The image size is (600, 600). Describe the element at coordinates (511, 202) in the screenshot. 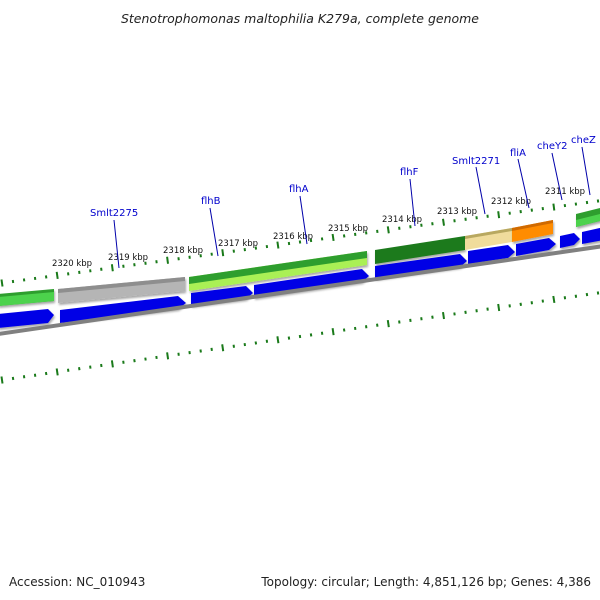

I see `scale-label: 2312 kbp` at that location.